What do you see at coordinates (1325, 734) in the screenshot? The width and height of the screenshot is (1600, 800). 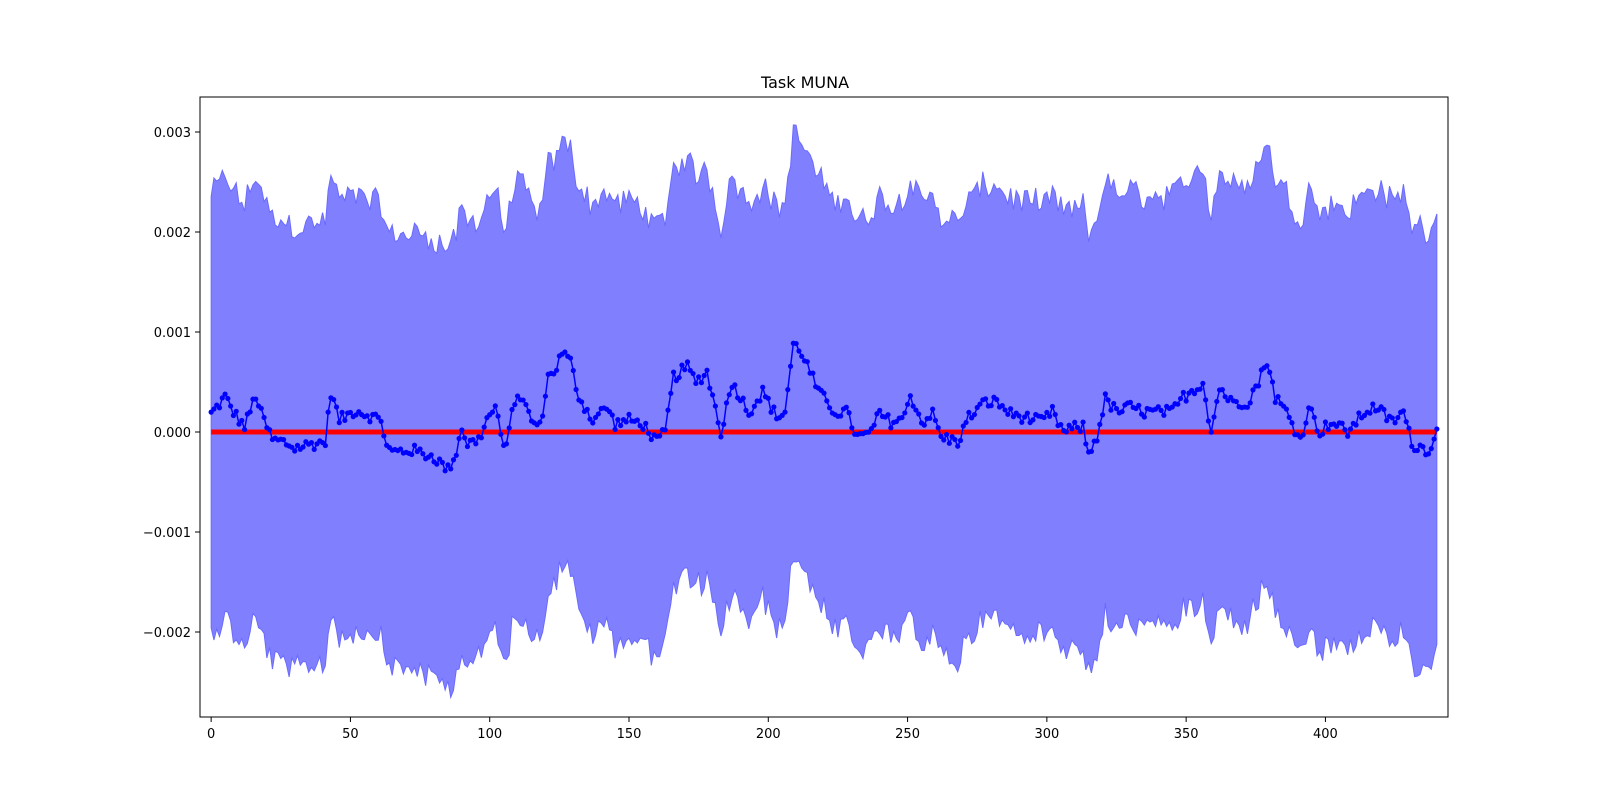 I see `x-tick-label: 400` at bounding box center [1325, 734].